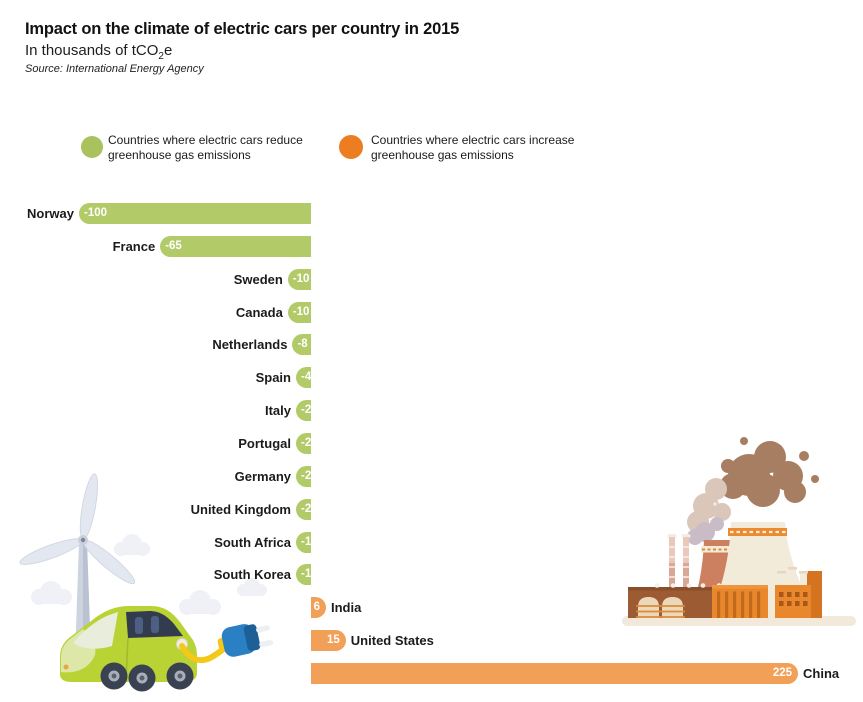 The width and height of the screenshot is (863, 702). What do you see at coordinates (709, 511) in the screenshot?
I see `light-smoke` at bounding box center [709, 511].